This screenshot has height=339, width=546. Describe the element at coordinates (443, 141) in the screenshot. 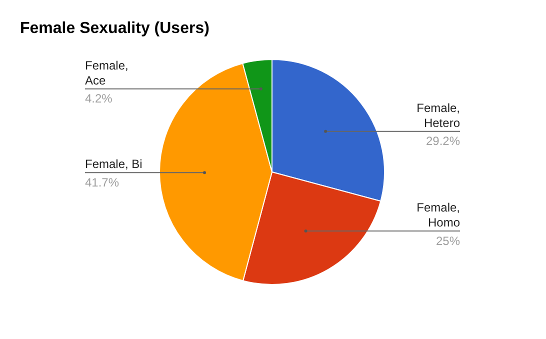

I see `data-label: 29.2%` at that location.